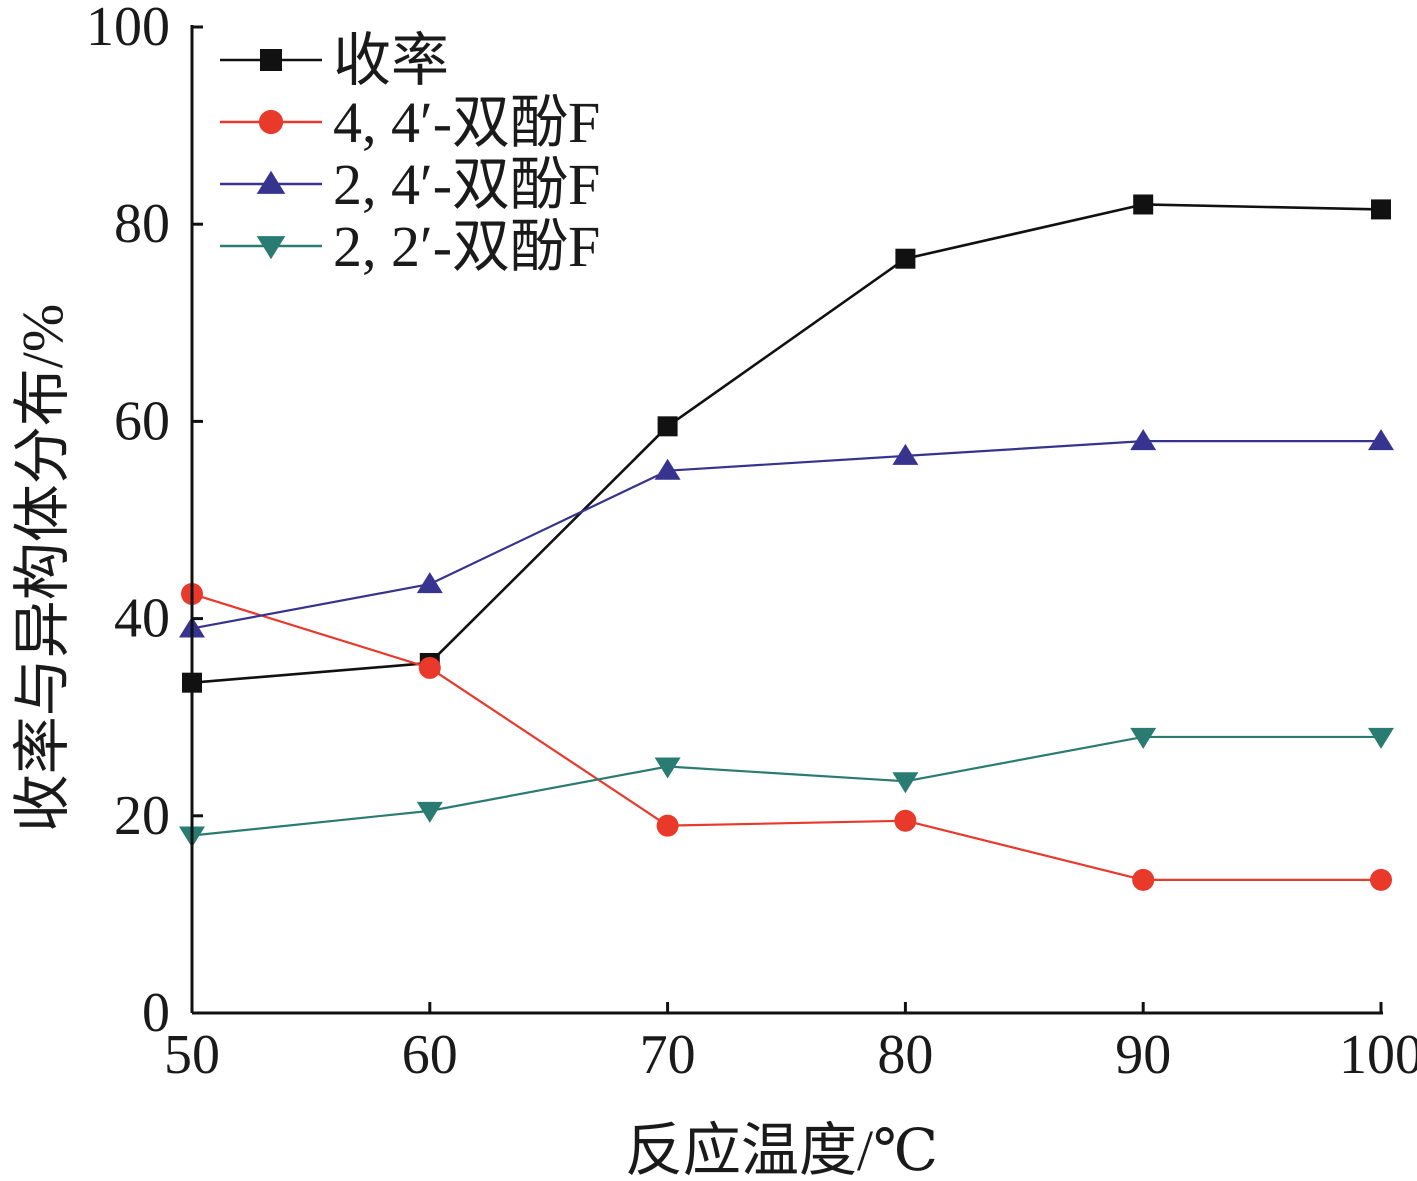 The width and height of the screenshot is (1417, 1181). I want to click on x-tick-label: 100, so click(1378, 1055).